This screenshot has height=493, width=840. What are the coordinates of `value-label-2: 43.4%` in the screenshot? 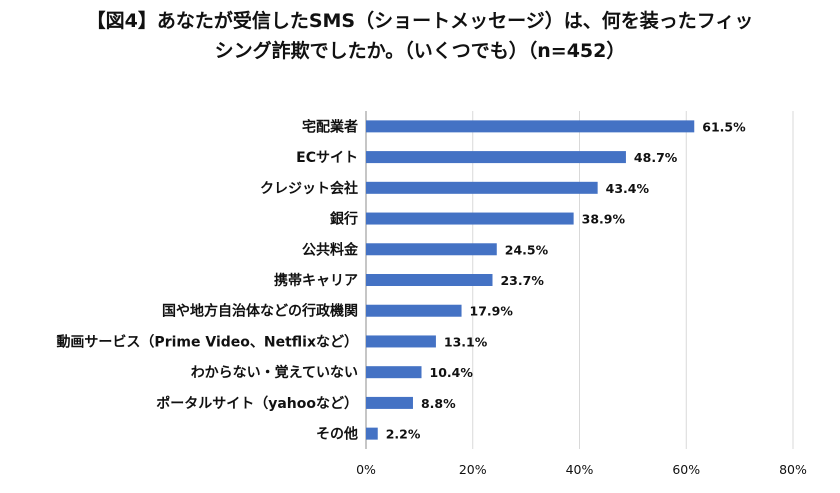 It's located at (628, 188).